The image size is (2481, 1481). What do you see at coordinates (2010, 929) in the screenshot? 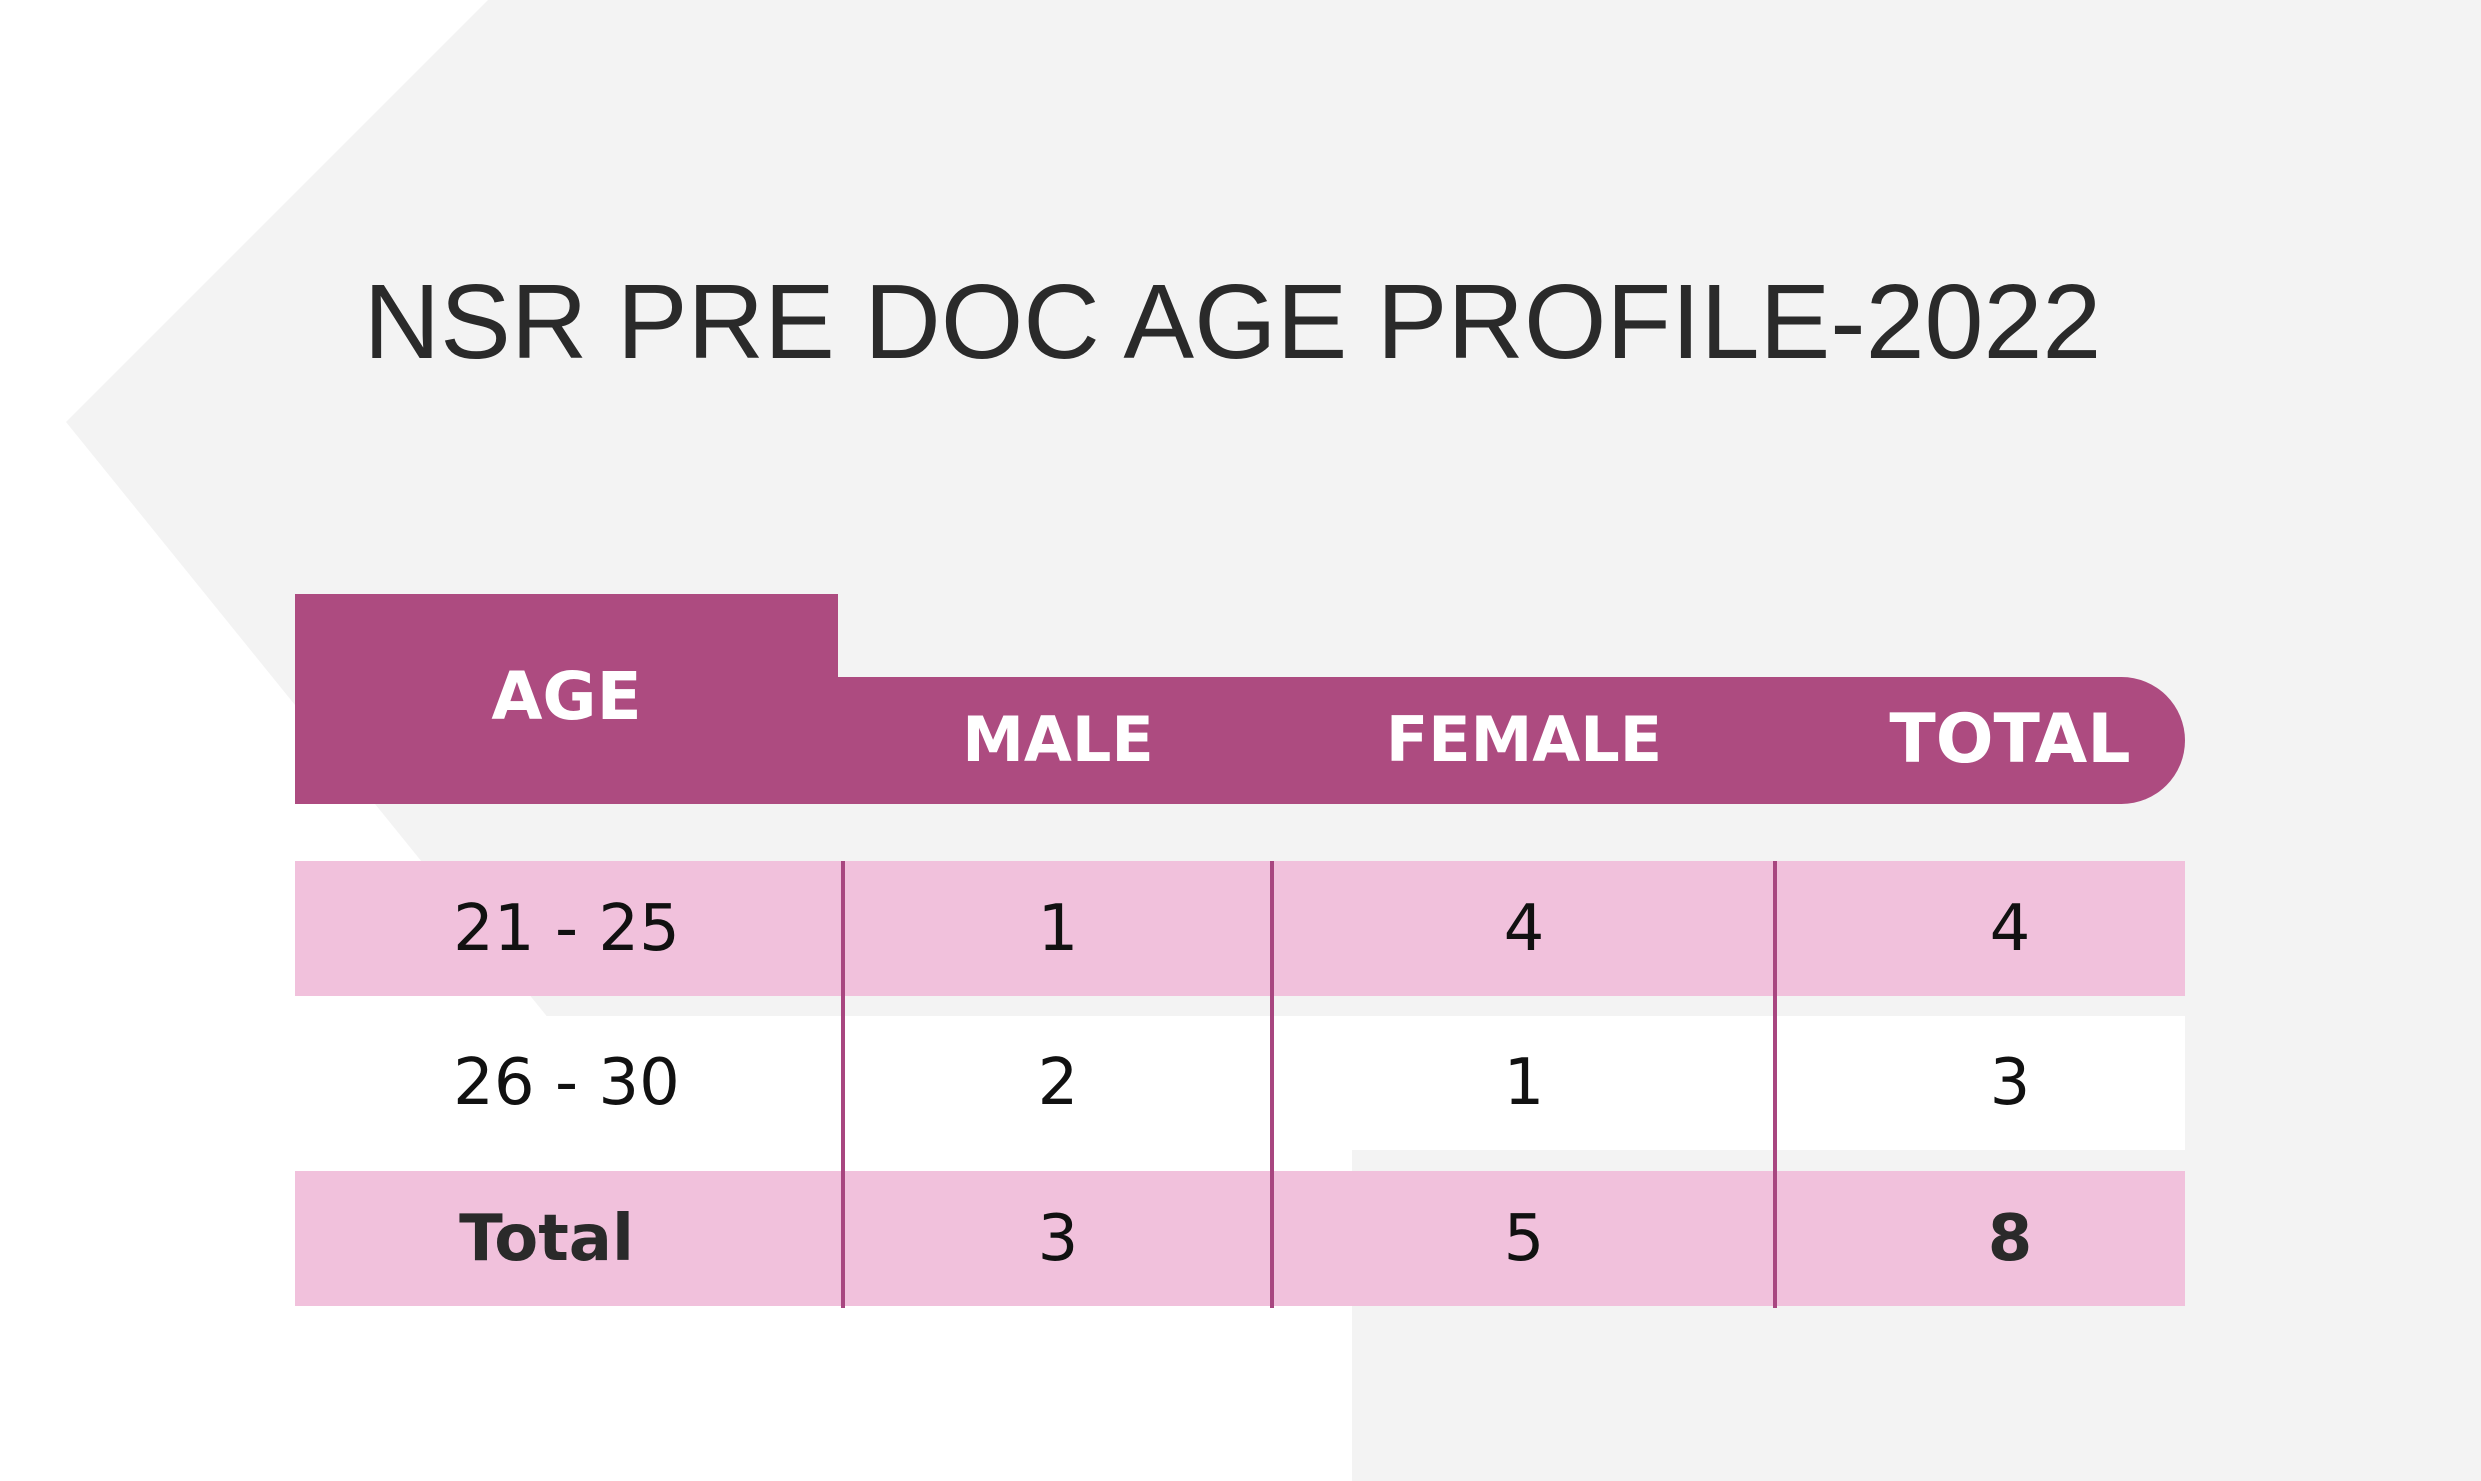
I see `cell-total-21-25: 4` at bounding box center [2010, 929].